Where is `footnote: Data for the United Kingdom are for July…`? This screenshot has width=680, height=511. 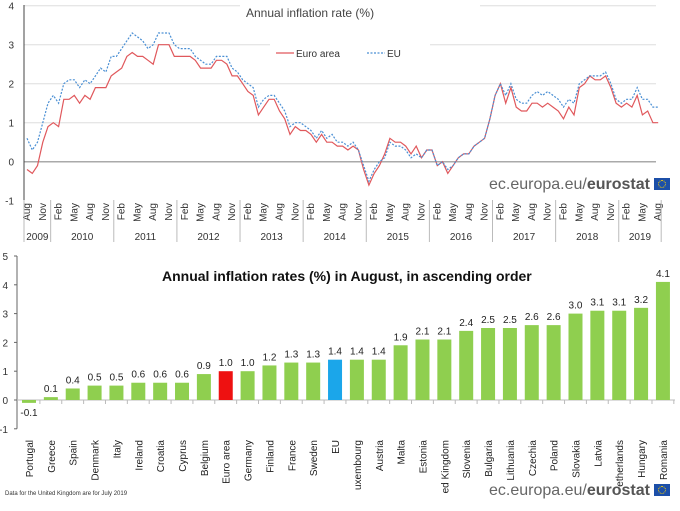 footnote: Data for the United Kingdom are for July… is located at coordinates (66, 494).